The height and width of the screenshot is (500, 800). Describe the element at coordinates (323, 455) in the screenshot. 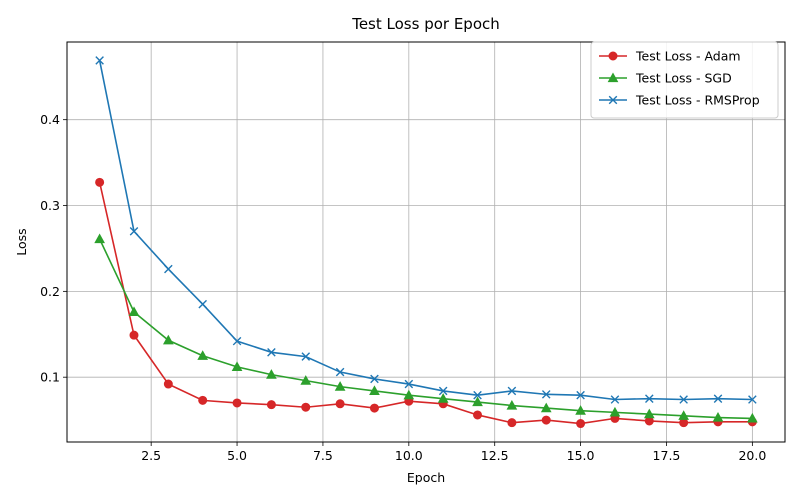

I see `x-tick-label: 7.5` at that location.